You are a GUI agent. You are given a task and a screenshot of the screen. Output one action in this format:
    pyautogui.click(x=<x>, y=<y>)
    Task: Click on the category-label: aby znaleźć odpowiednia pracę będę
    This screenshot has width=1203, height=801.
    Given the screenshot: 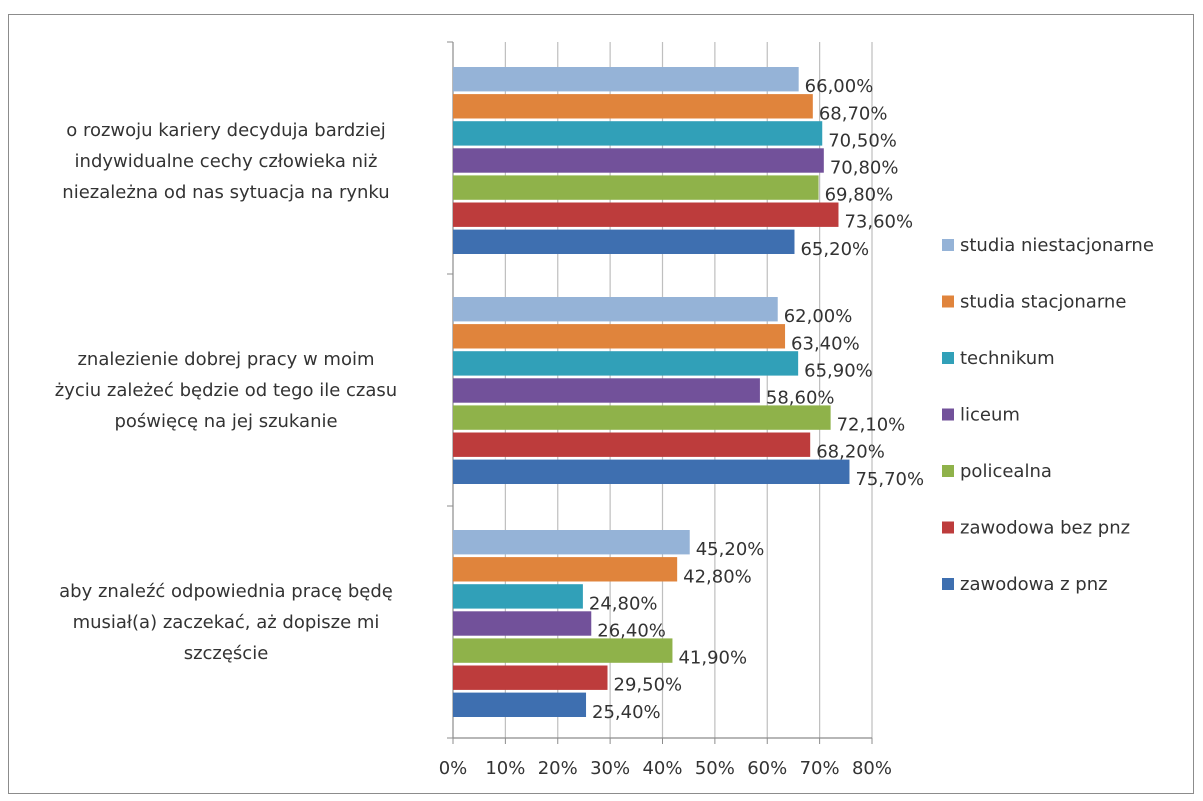 What is the action you would take?
    pyautogui.click(x=226, y=591)
    